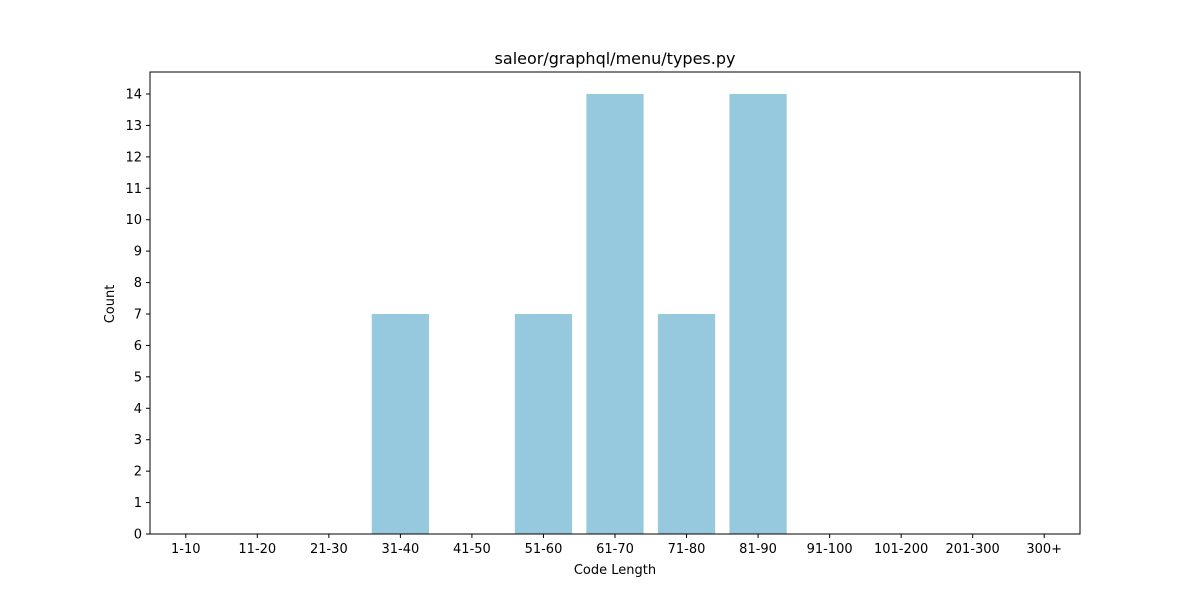 The width and height of the screenshot is (1200, 604). I want to click on x-tick-label: 201-300, so click(973, 549).